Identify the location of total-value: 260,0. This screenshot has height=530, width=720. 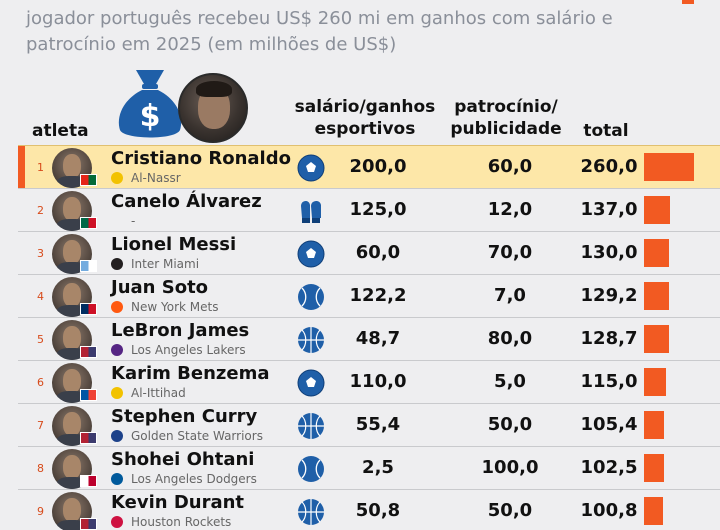
(609, 166).